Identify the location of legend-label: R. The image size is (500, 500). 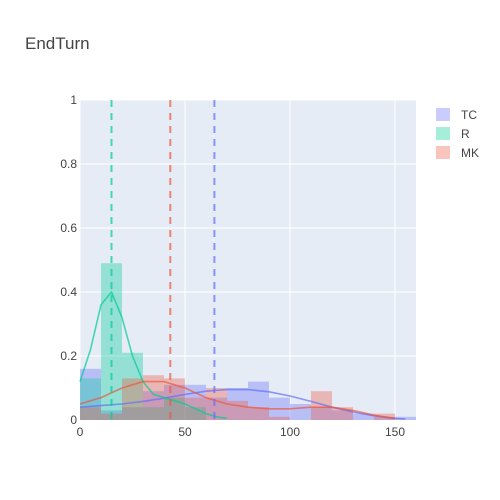
(465, 134).